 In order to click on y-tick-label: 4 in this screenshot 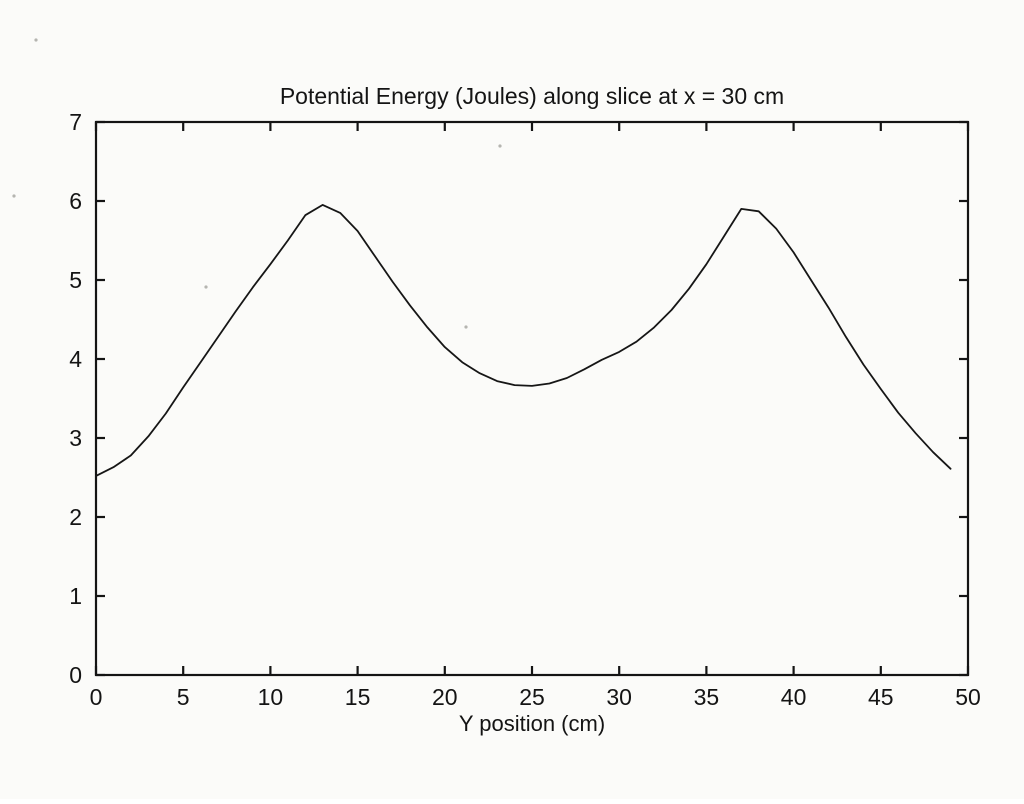, I will do `click(75, 359)`.